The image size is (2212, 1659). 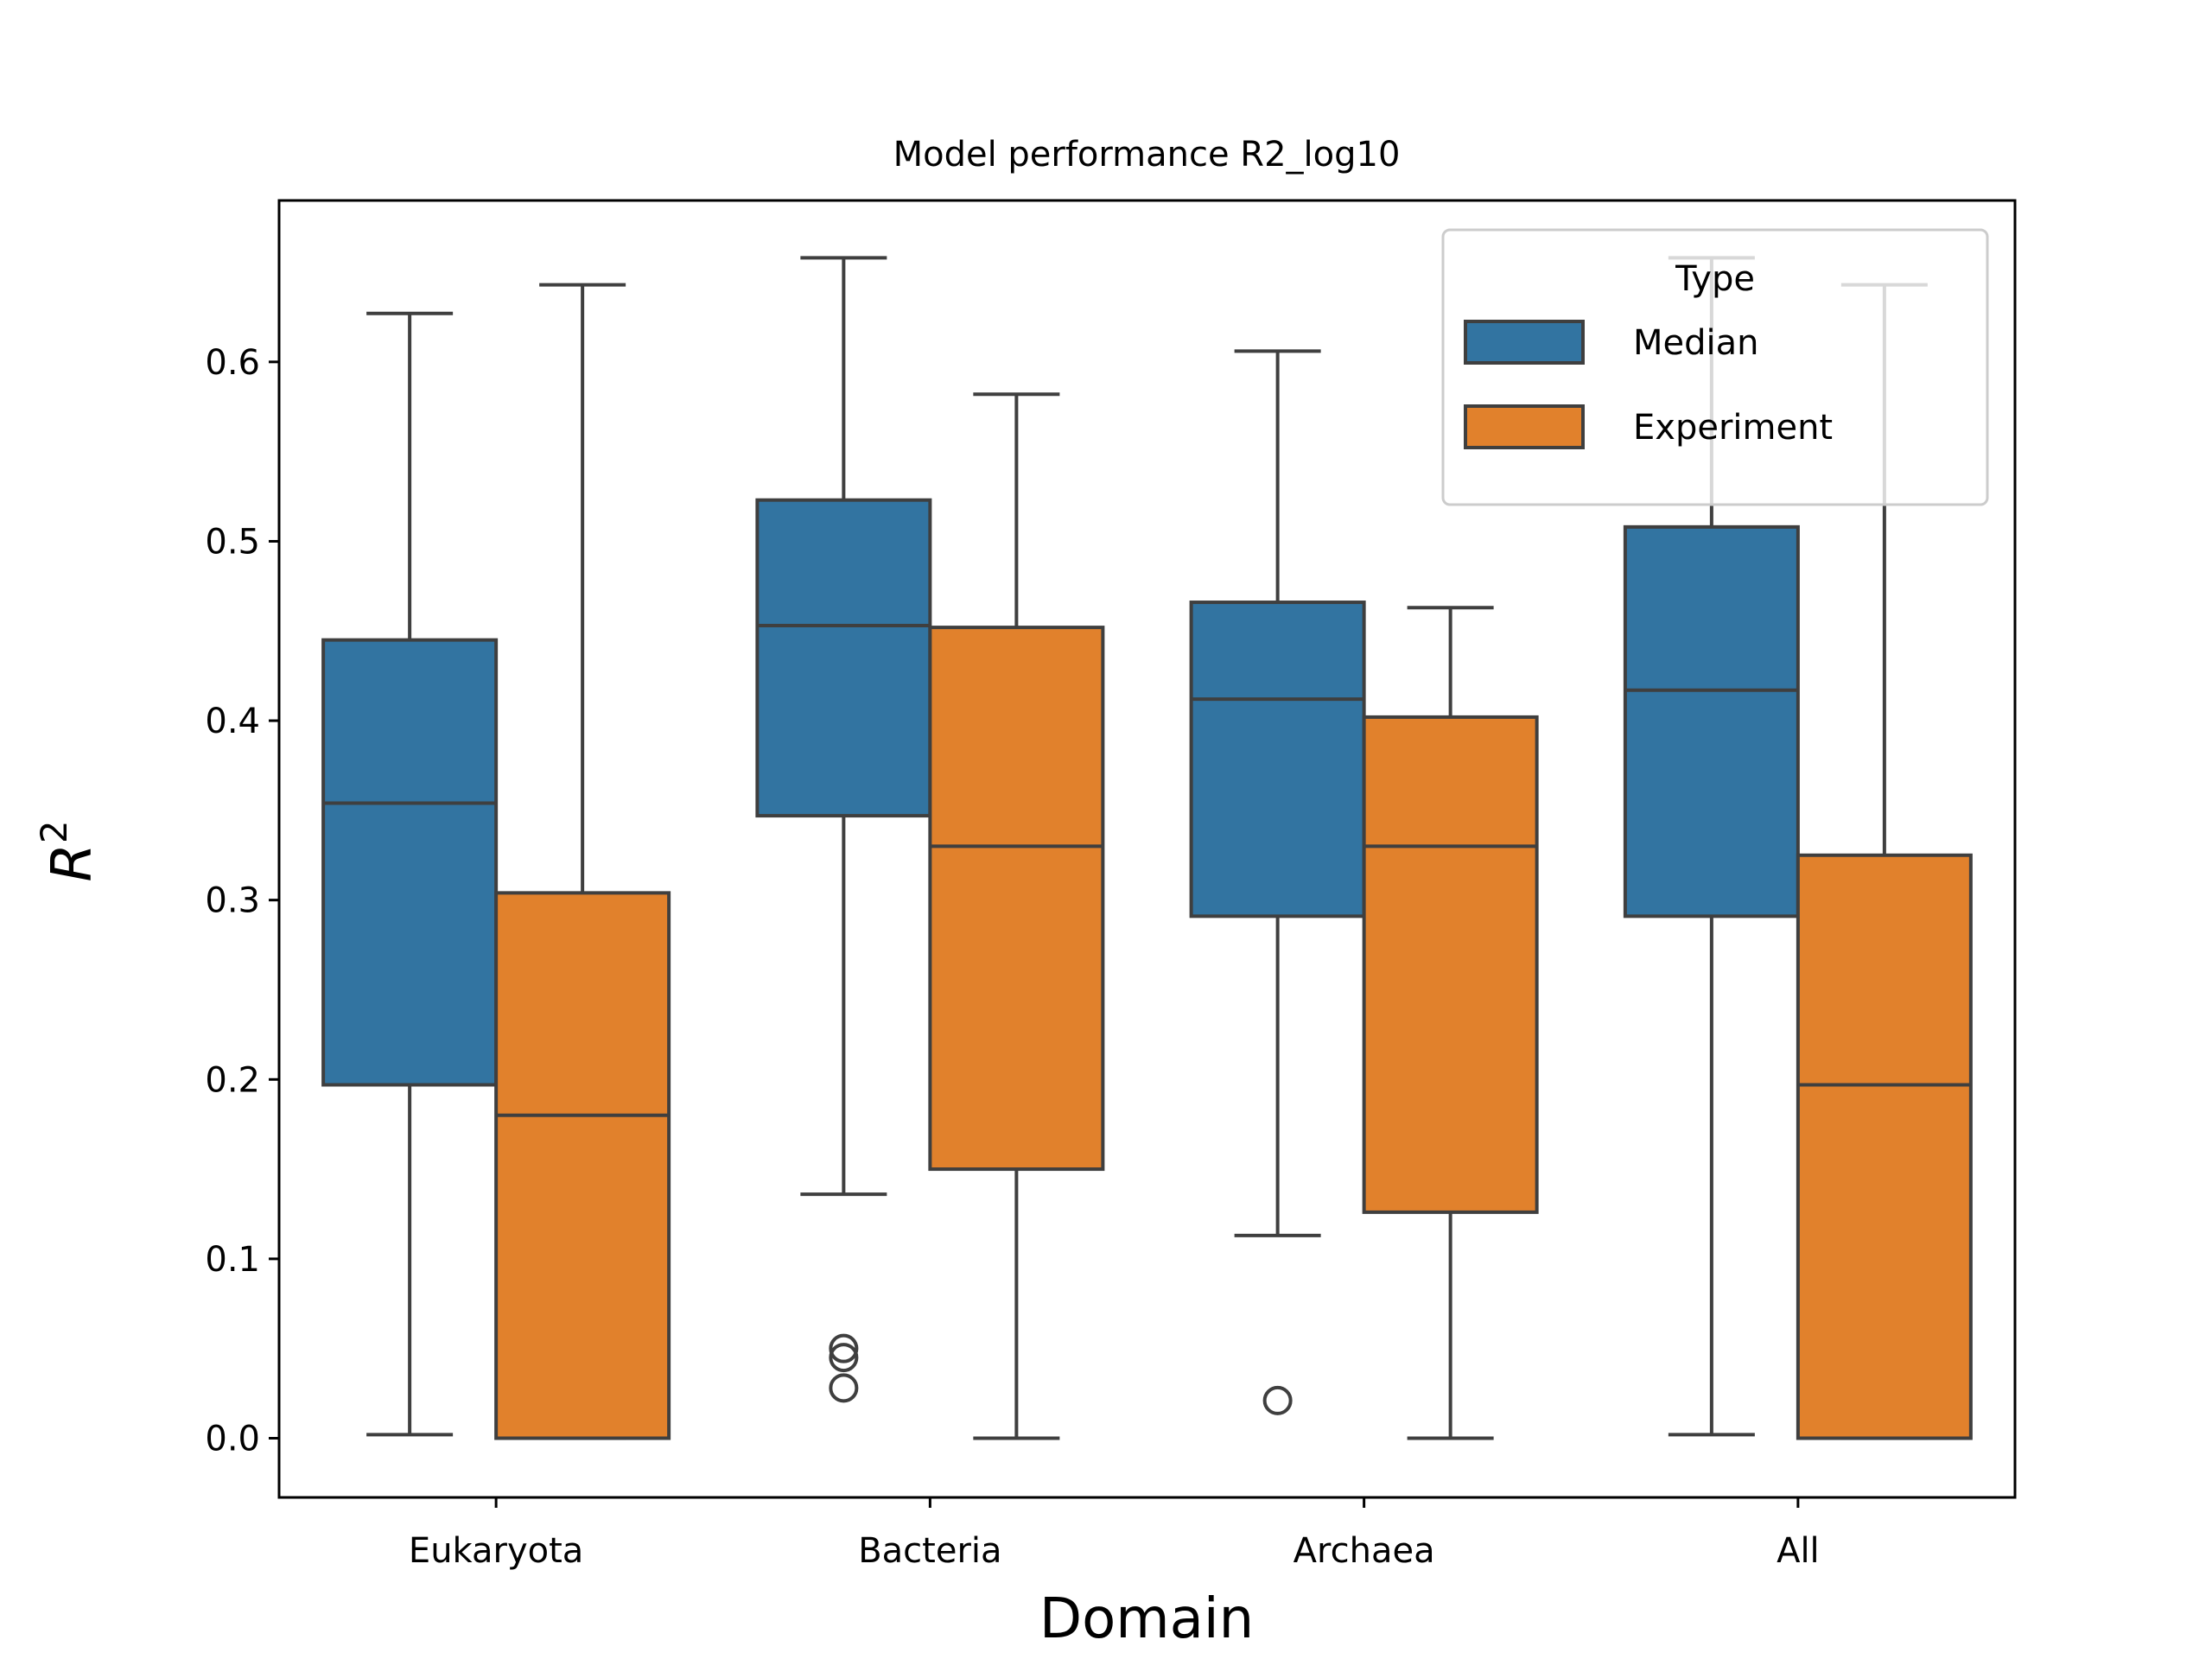 I want to click on box-all-median, so click(x=1711, y=846).